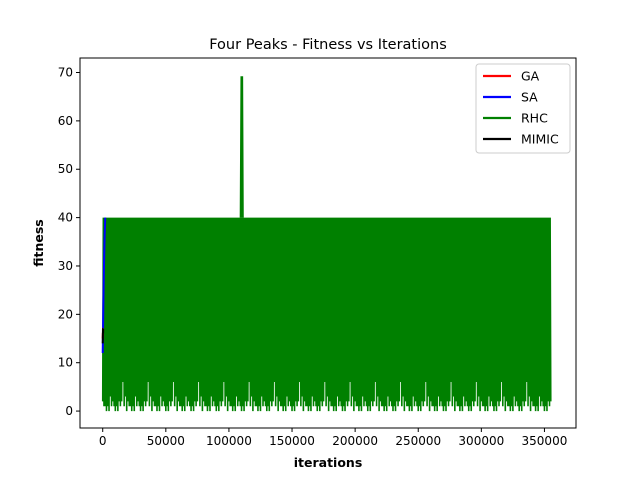 This screenshot has width=640, height=480. Describe the element at coordinates (65, 314) in the screenshot. I see `y-tick-label: 20` at that location.